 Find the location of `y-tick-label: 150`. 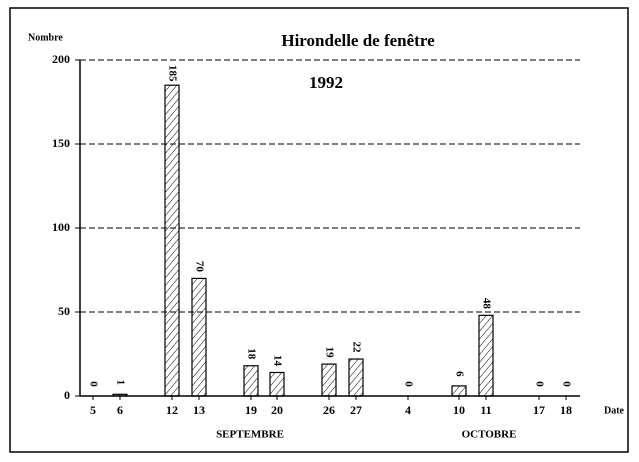

y-tick-label: 150 is located at coordinates (61, 143).